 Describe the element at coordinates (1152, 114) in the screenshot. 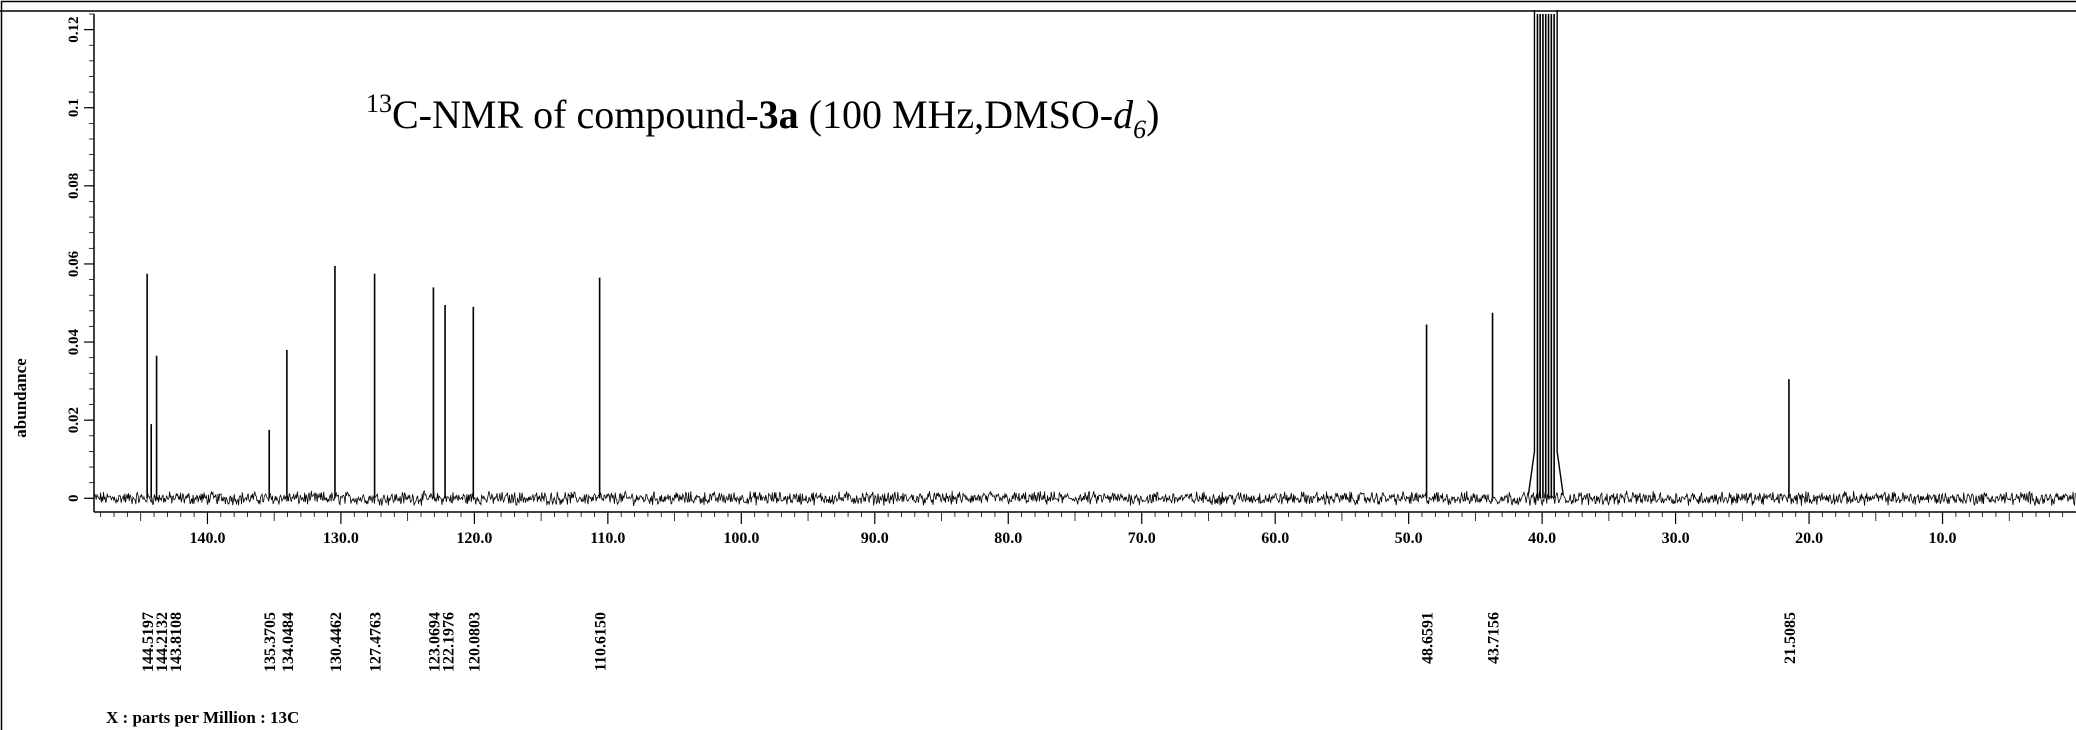

I see `title-text-3: )` at that location.